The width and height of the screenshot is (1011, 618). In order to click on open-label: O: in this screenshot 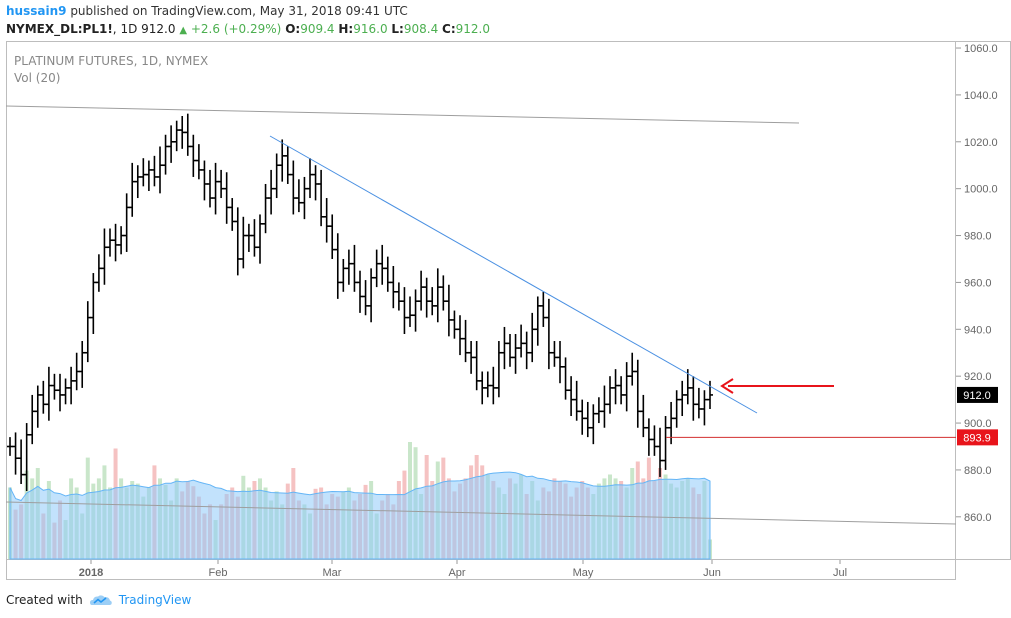, I will do `click(293, 29)`.